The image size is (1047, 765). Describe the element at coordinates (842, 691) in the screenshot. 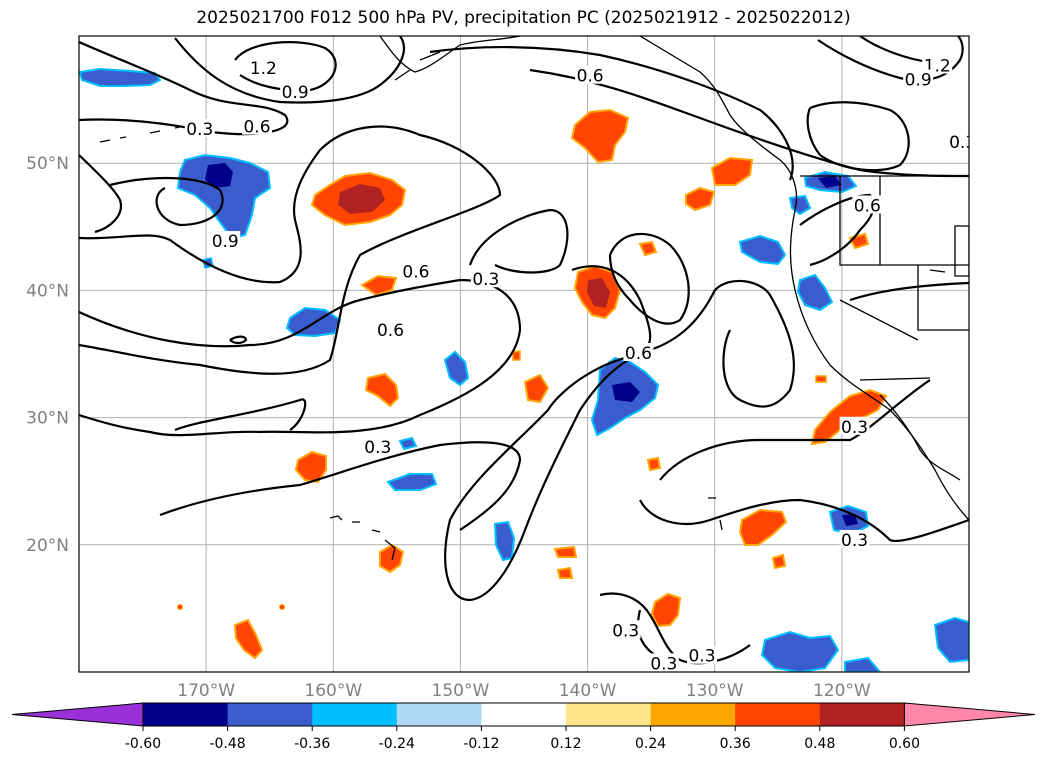

I see `lon-tick-label: 120°W` at that location.